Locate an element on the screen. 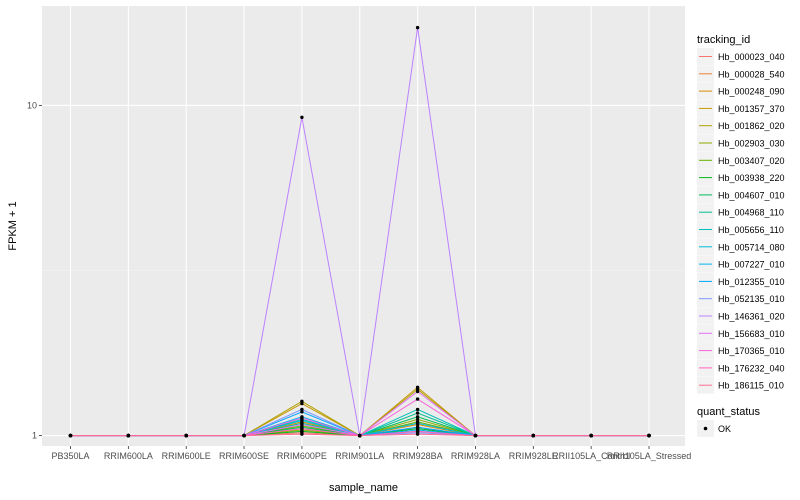 The image size is (800, 500). x-tick-label: RRII105LA_Control is located at coordinates (591, 456).